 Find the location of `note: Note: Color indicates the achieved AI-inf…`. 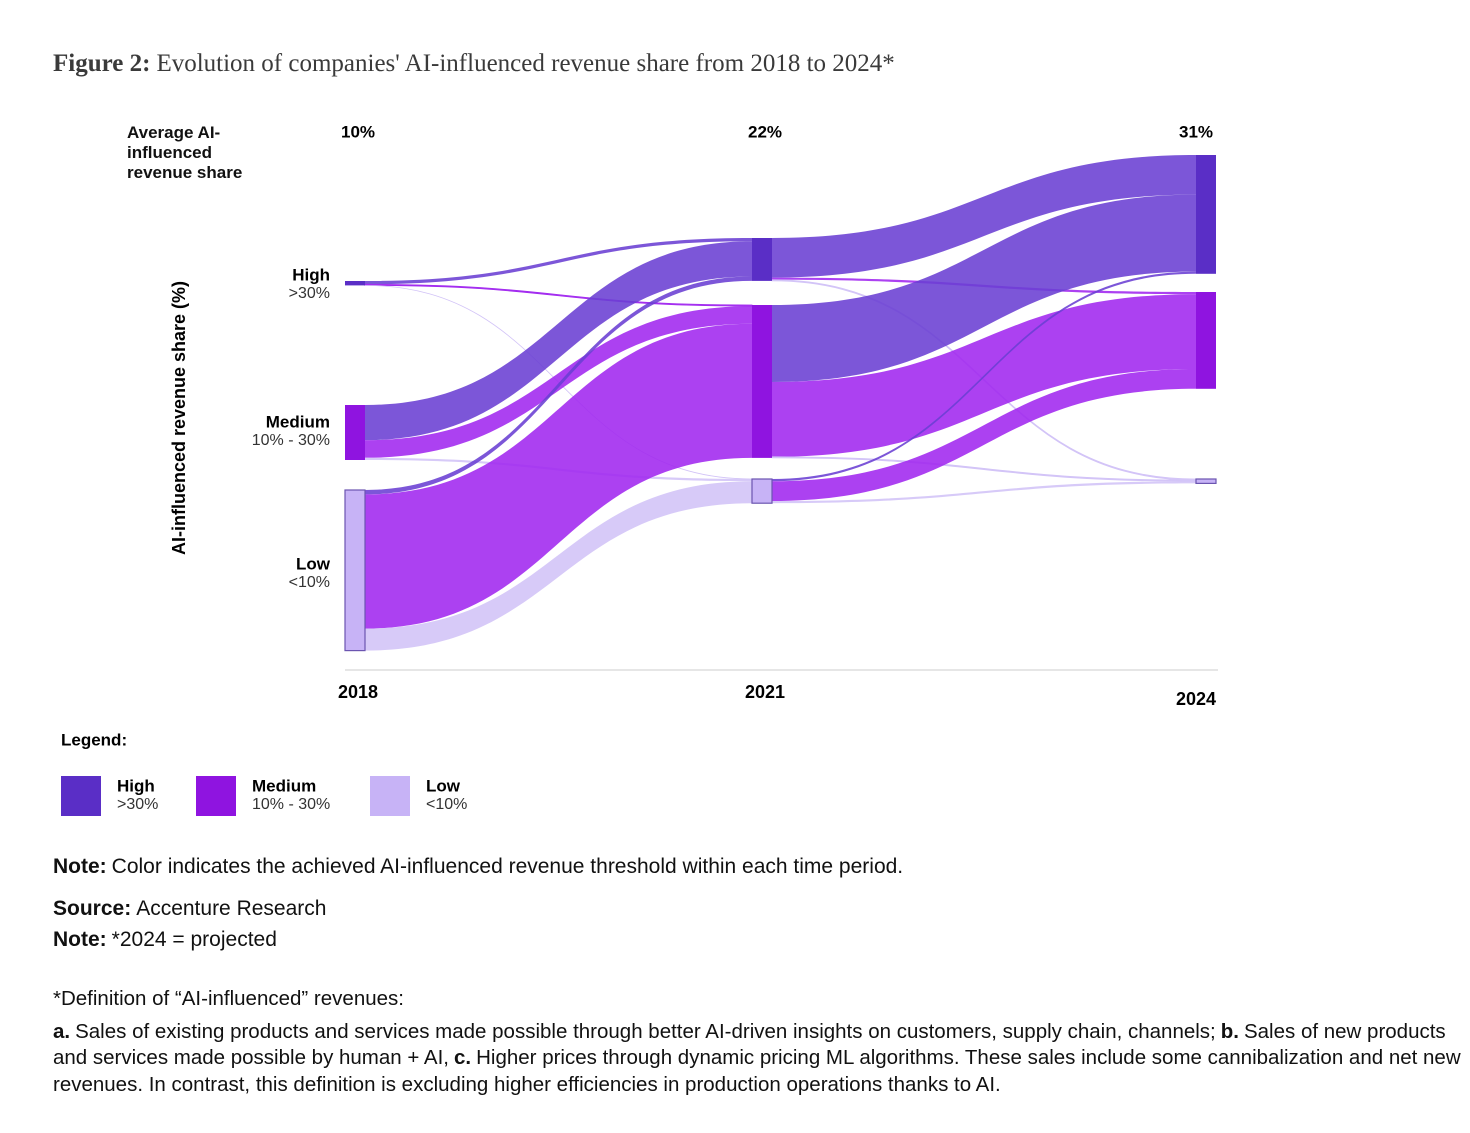

note: Note: Color indicates the achieved AI-inf… is located at coordinates (478, 870).